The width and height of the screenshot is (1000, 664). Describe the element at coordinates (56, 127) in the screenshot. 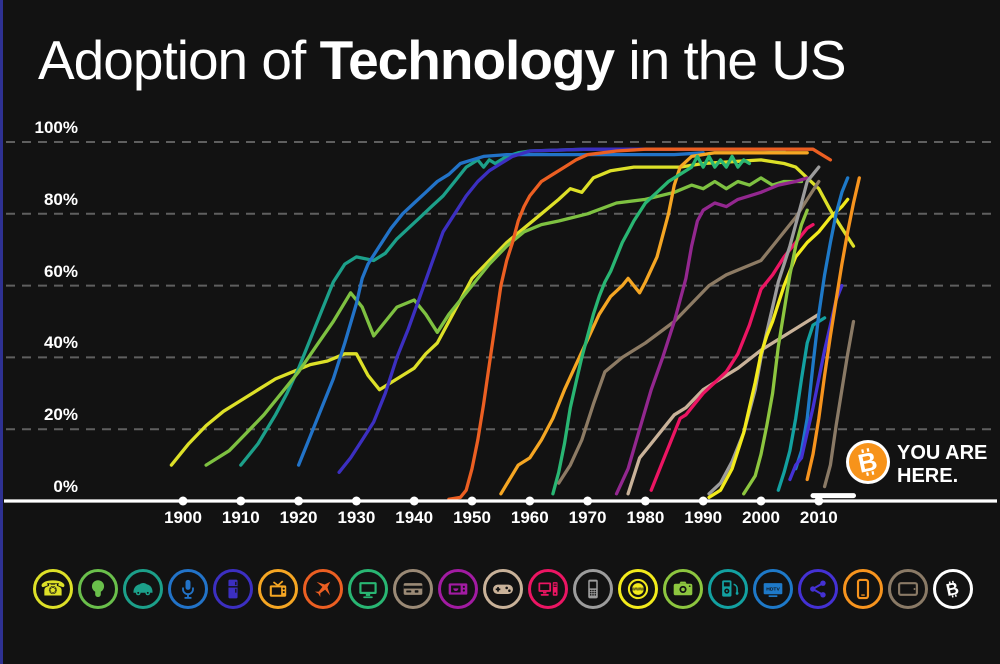

I see `y-axis-label-100: 100%` at that location.